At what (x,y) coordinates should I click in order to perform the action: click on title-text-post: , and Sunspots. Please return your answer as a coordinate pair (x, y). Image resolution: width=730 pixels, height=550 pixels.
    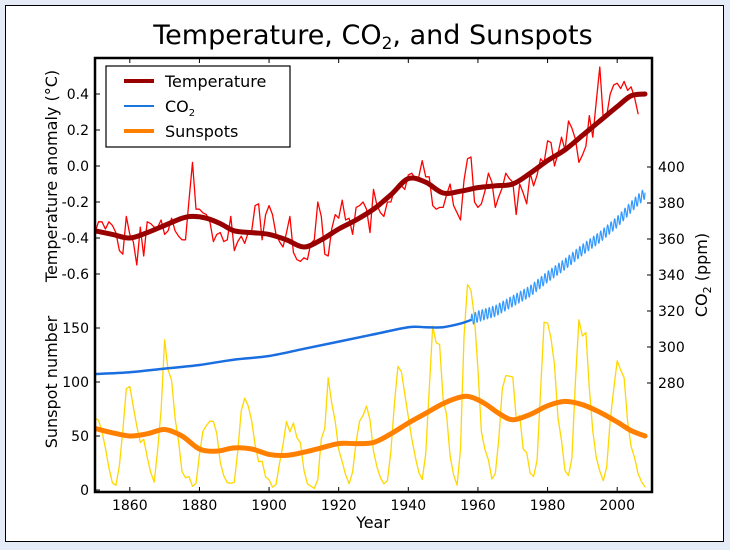
    Looking at the image, I should click on (492, 35).